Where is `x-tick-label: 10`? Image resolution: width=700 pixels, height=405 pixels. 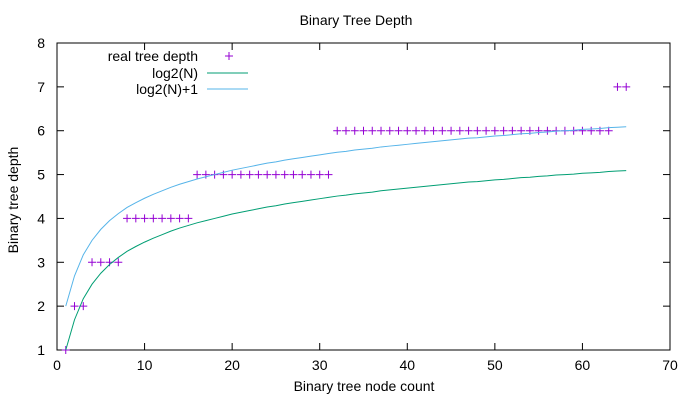 x-tick-label: 10 is located at coordinates (145, 365).